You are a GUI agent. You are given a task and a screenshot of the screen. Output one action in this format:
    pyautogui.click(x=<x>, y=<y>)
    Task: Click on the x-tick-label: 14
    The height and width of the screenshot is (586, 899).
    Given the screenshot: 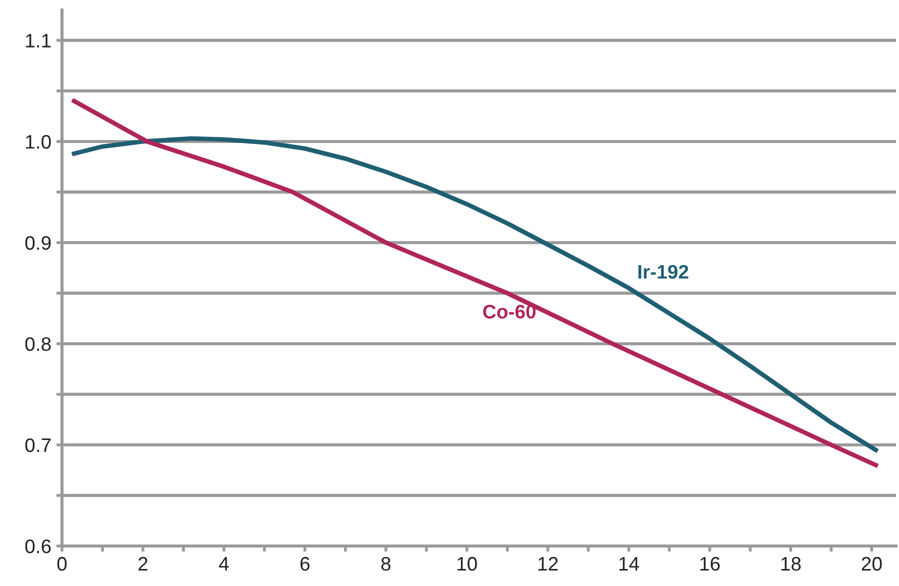 What is the action you would take?
    pyautogui.click(x=629, y=564)
    